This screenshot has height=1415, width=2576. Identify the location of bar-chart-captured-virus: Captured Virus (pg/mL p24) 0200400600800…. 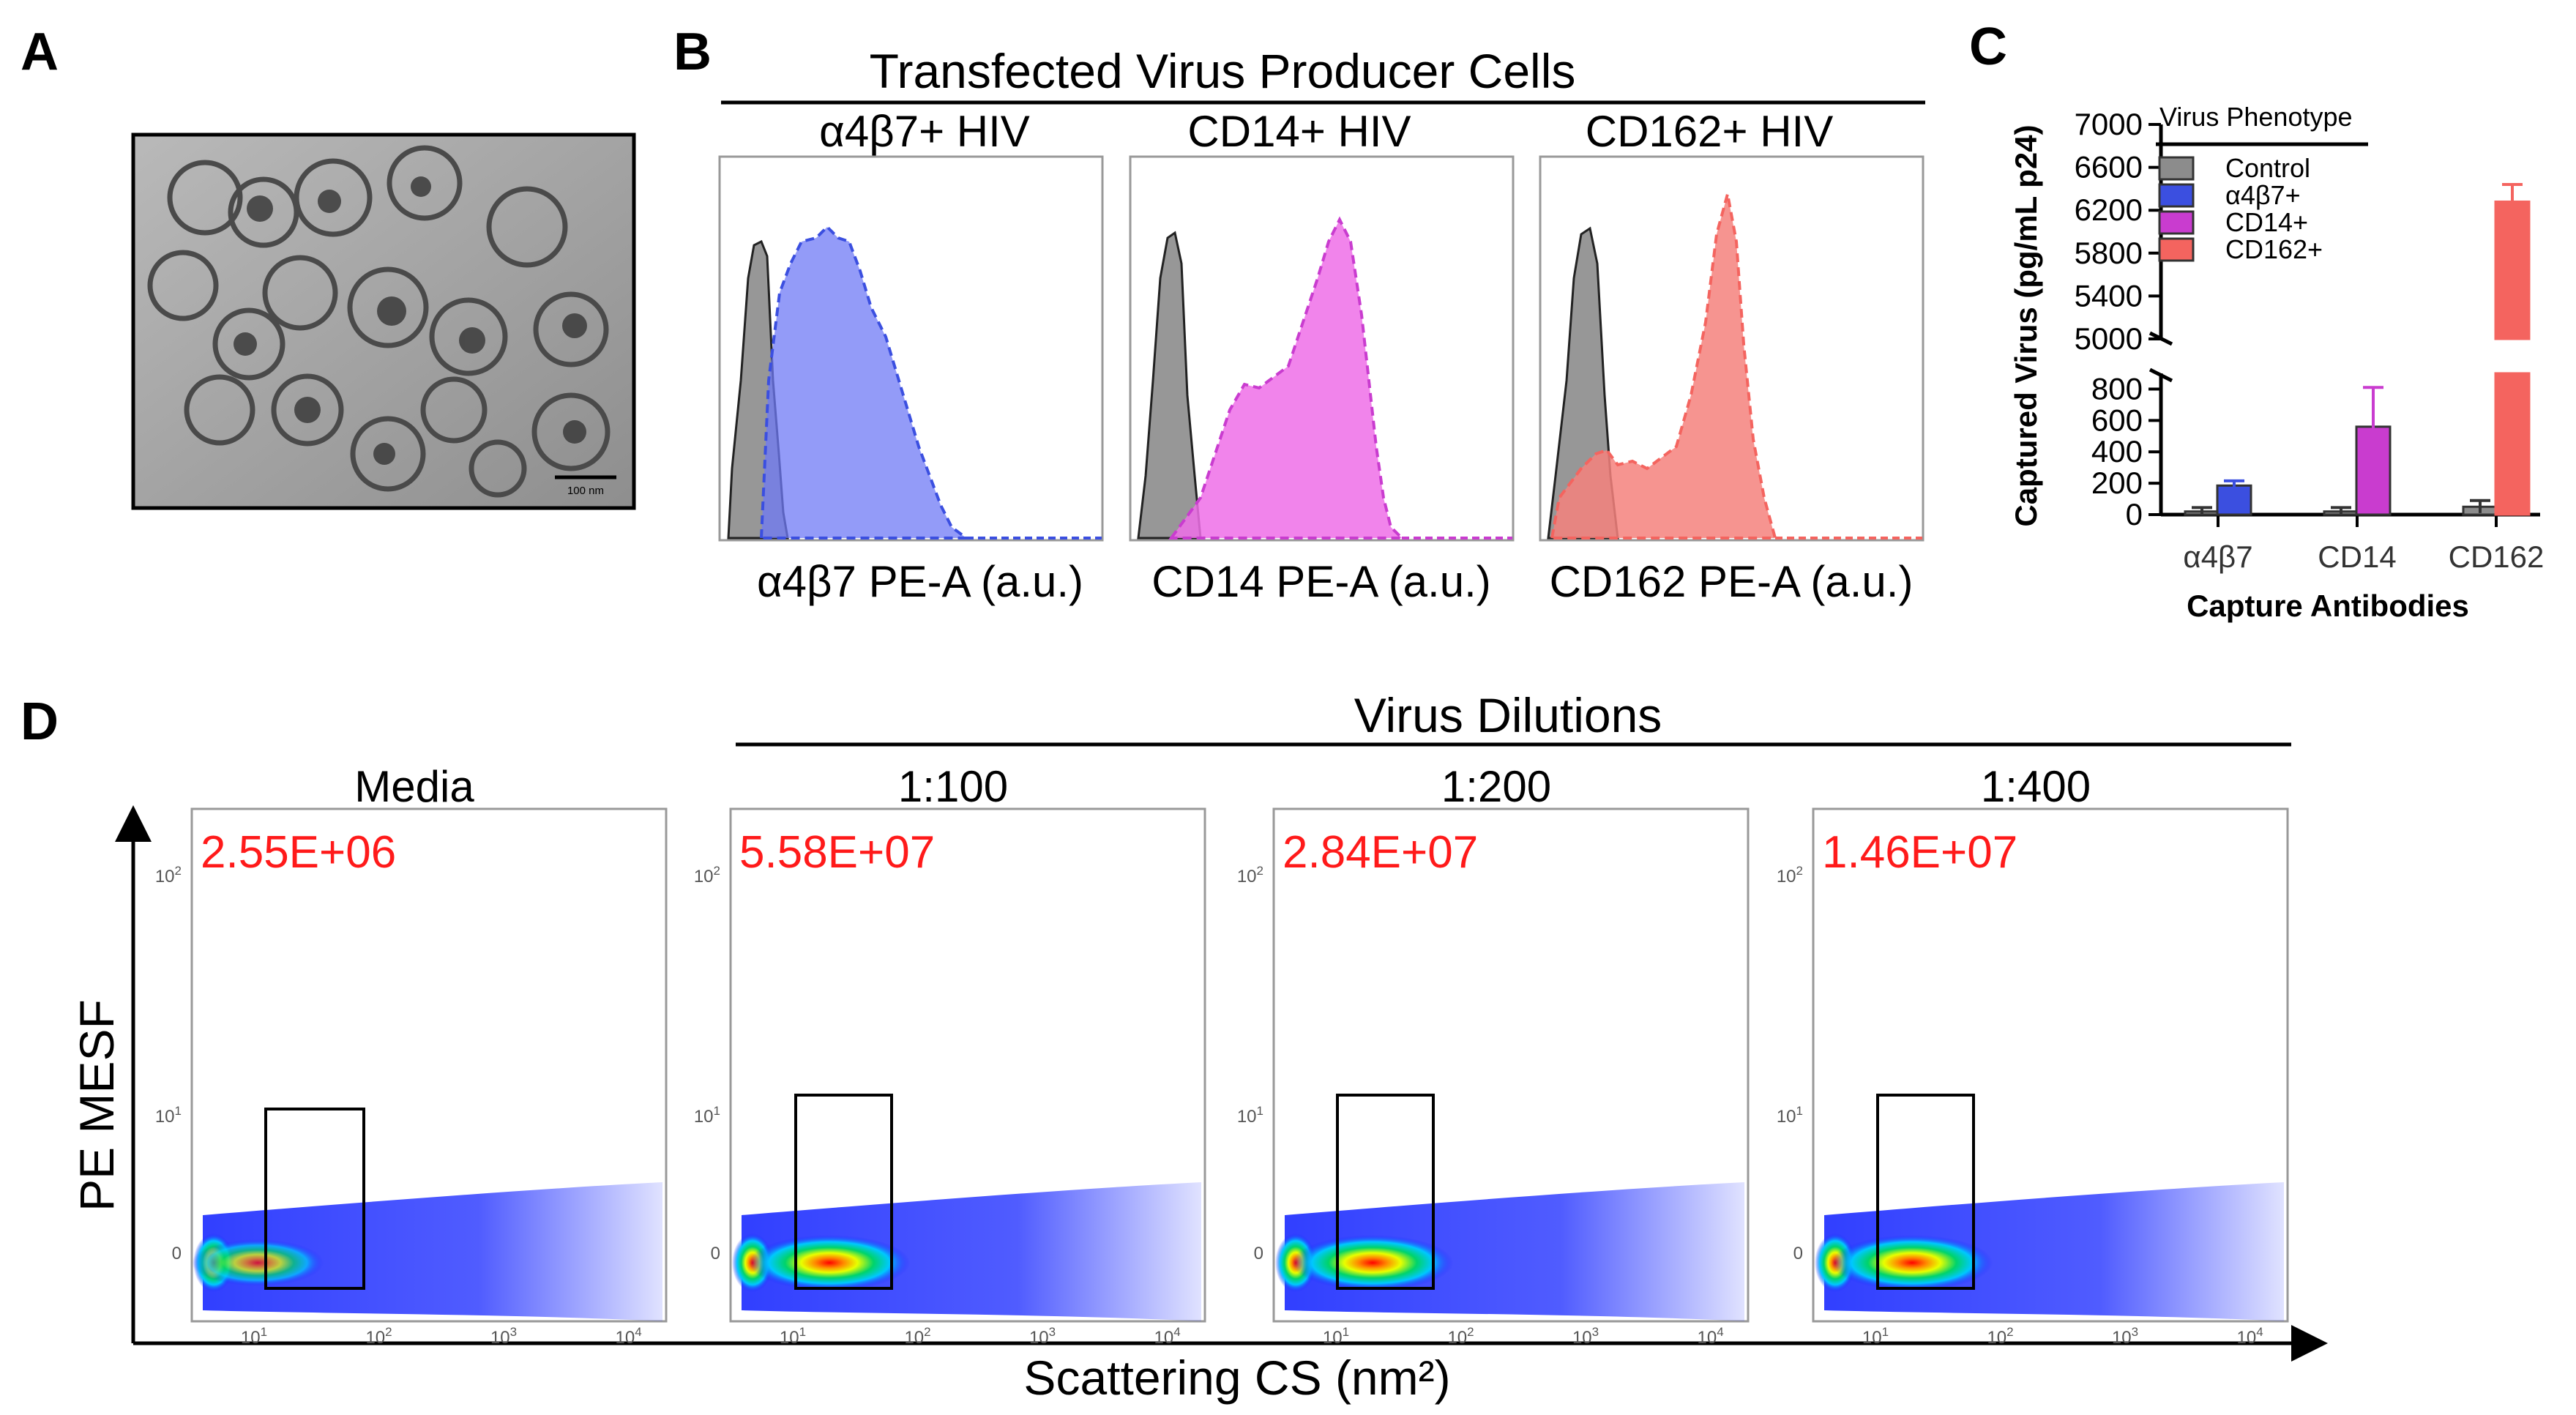
(2276, 362).